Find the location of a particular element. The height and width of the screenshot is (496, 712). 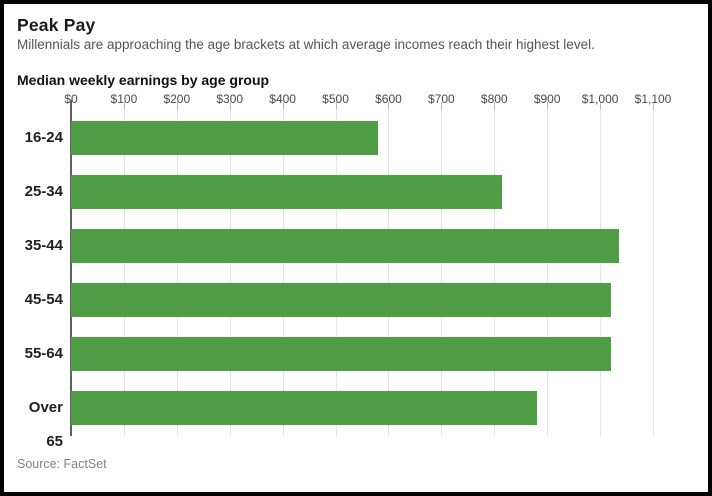

axis-label-900: $900 is located at coordinates (547, 99).